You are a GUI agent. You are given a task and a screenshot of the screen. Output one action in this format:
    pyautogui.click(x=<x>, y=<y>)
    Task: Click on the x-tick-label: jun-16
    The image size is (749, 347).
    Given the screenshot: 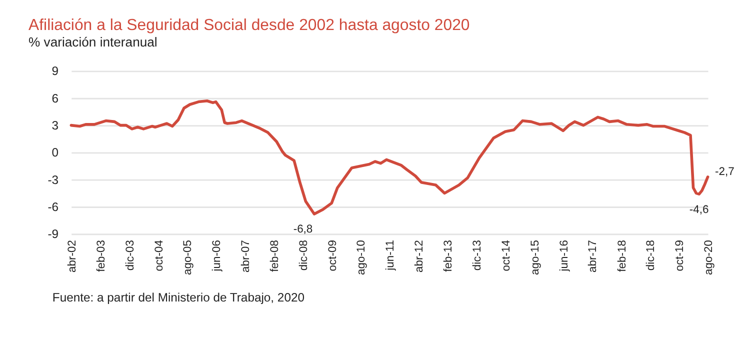 What is the action you would take?
    pyautogui.click(x=564, y=256)
    